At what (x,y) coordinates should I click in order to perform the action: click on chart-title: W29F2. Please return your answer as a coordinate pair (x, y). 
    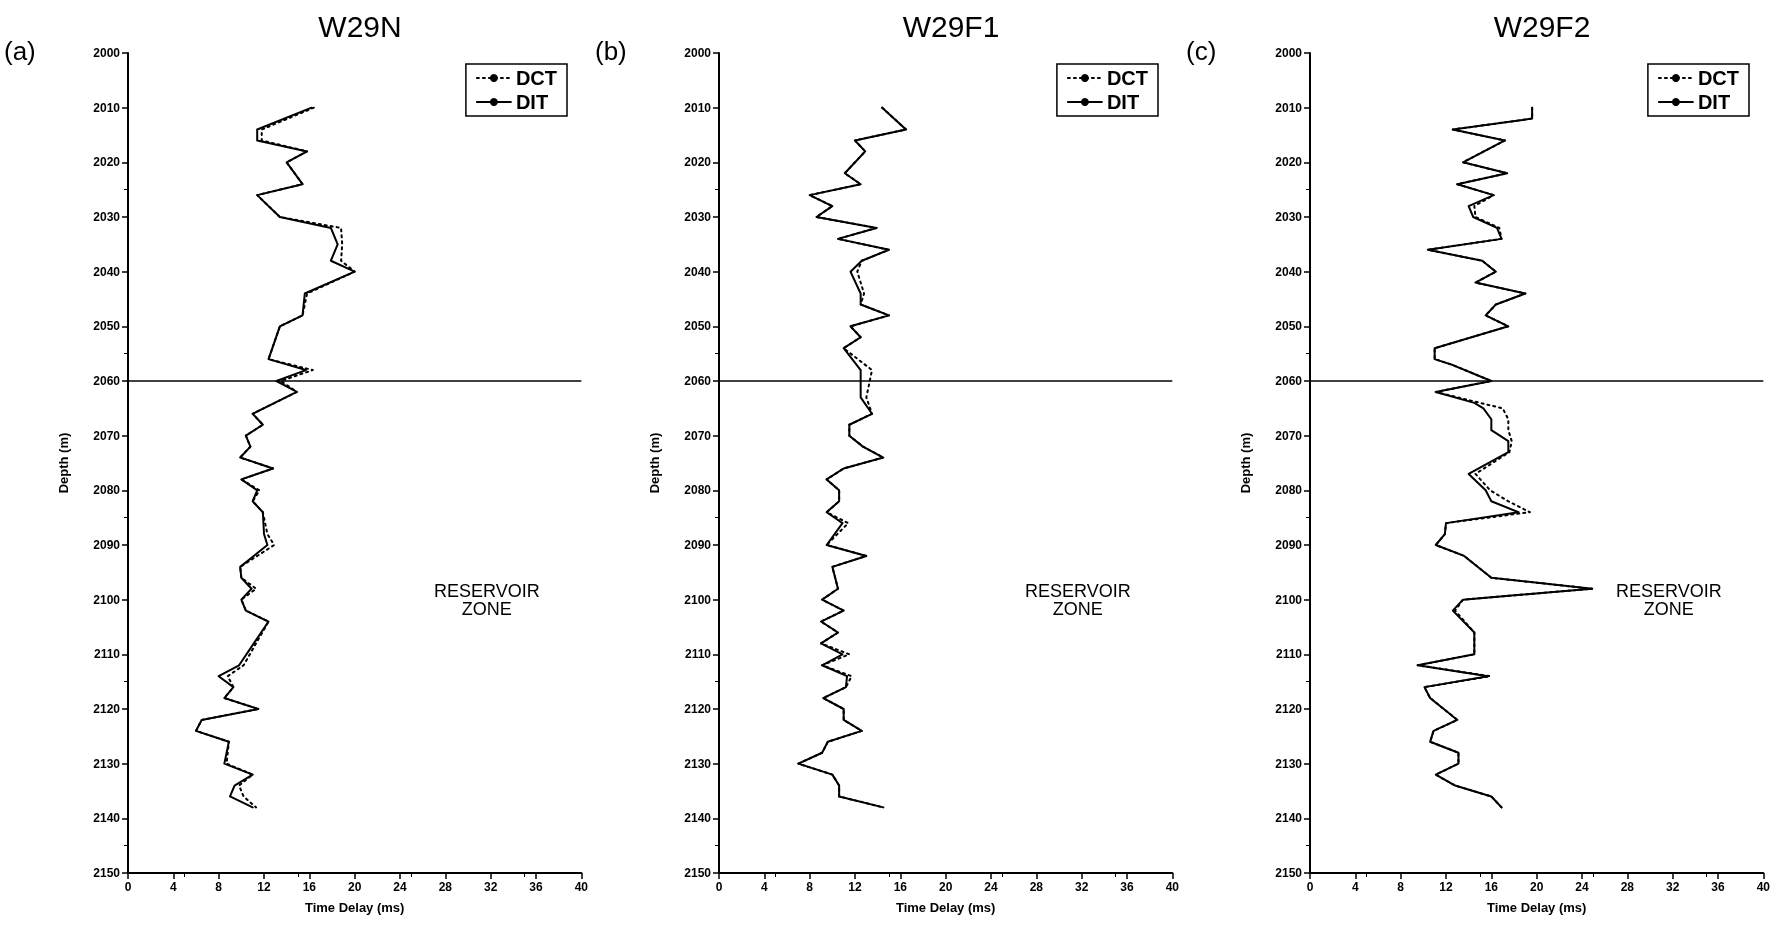
    Looking at the image, I should click on (1542, 26).